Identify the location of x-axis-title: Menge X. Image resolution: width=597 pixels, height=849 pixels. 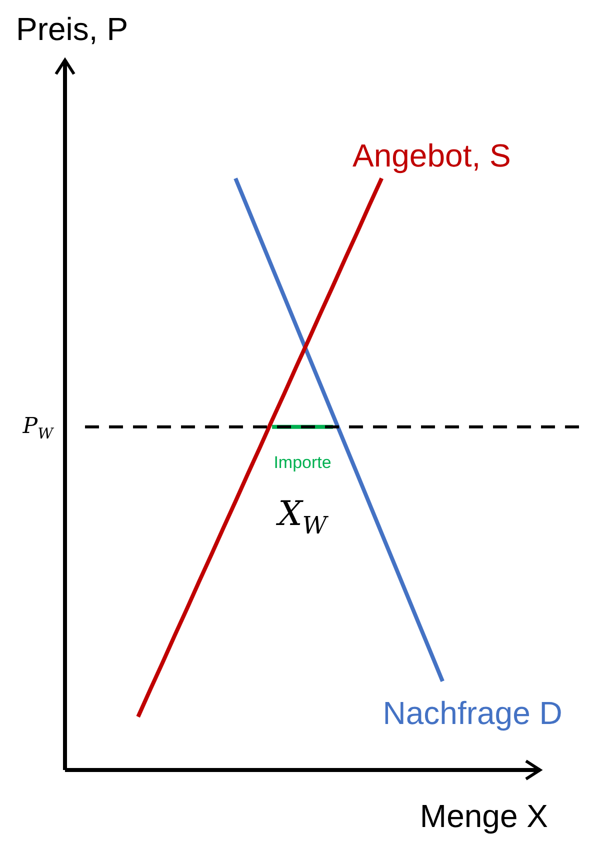
(484, 816).